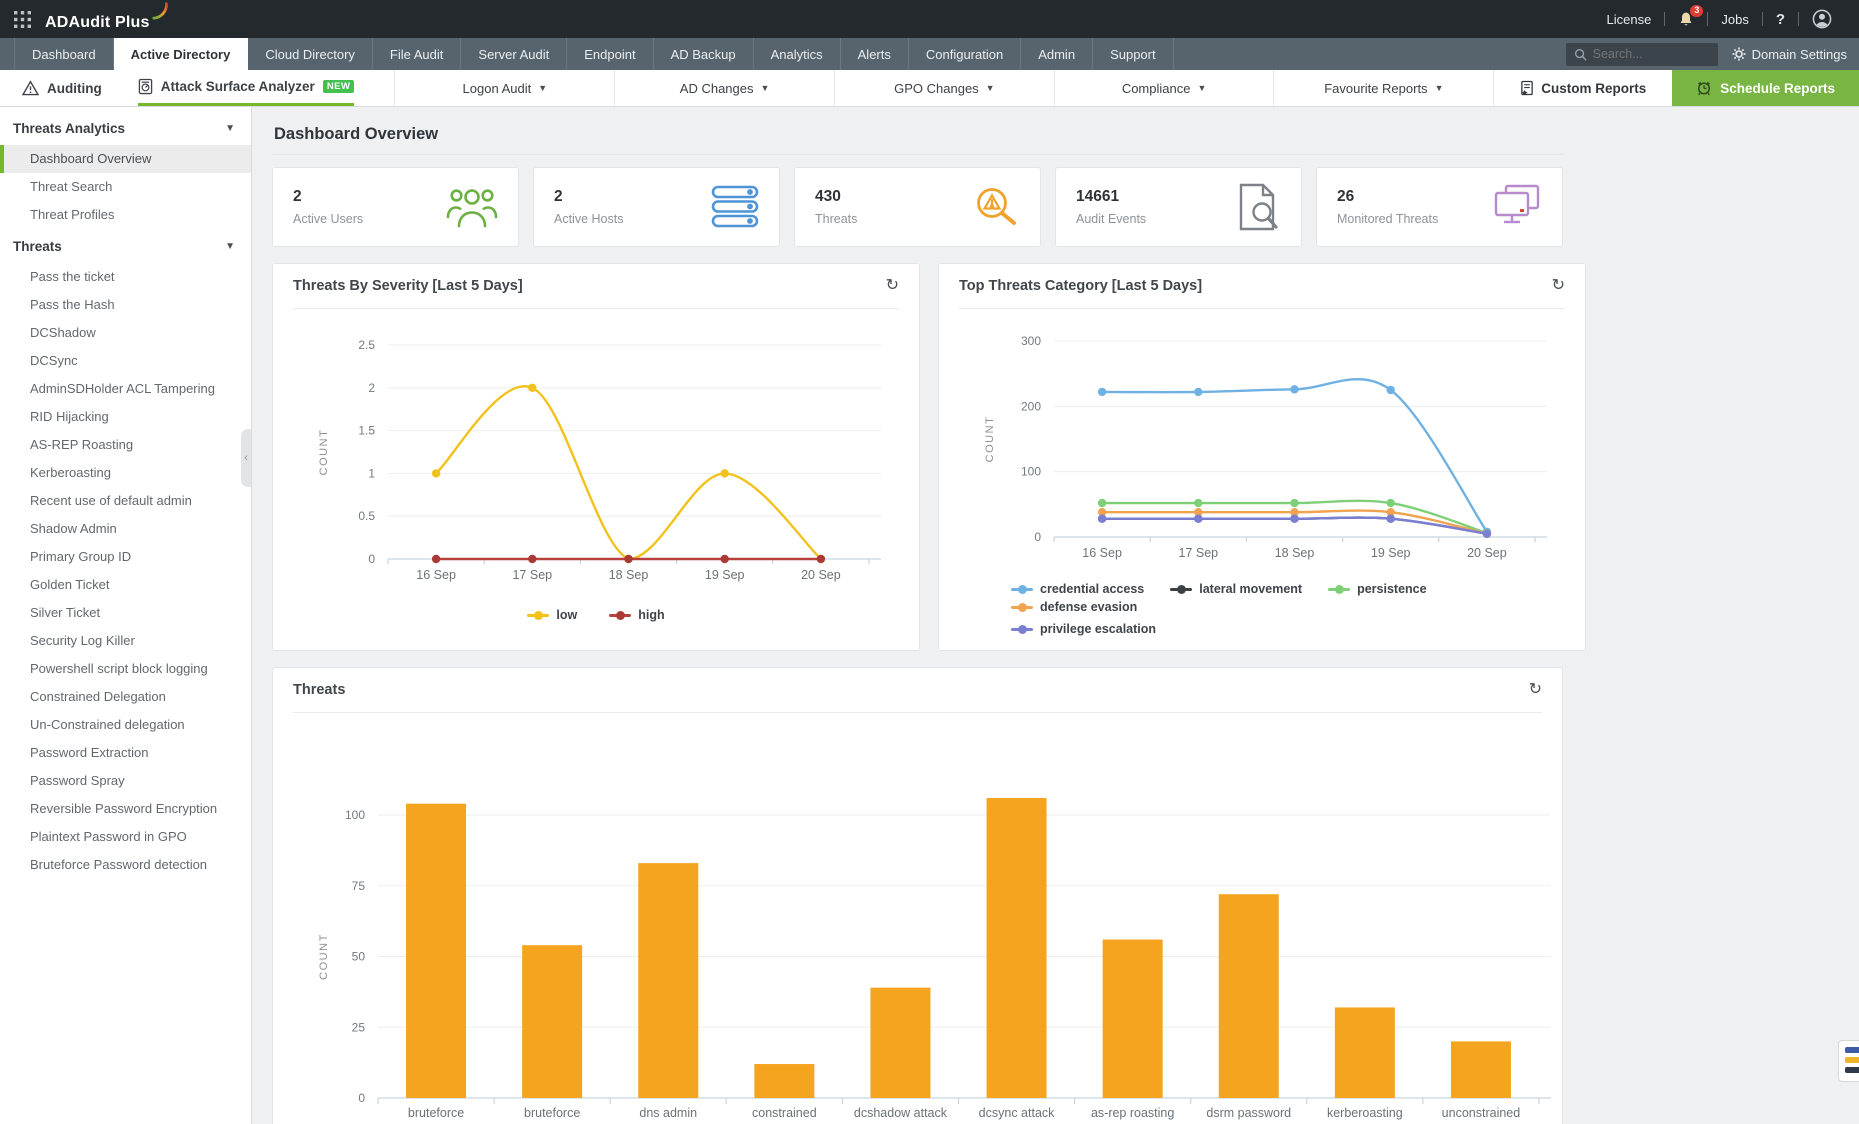  What do you see at coordinates (1686, 16) in the screenshot?
I see `notifications-button: 3` at bounding box center [1686, 16].